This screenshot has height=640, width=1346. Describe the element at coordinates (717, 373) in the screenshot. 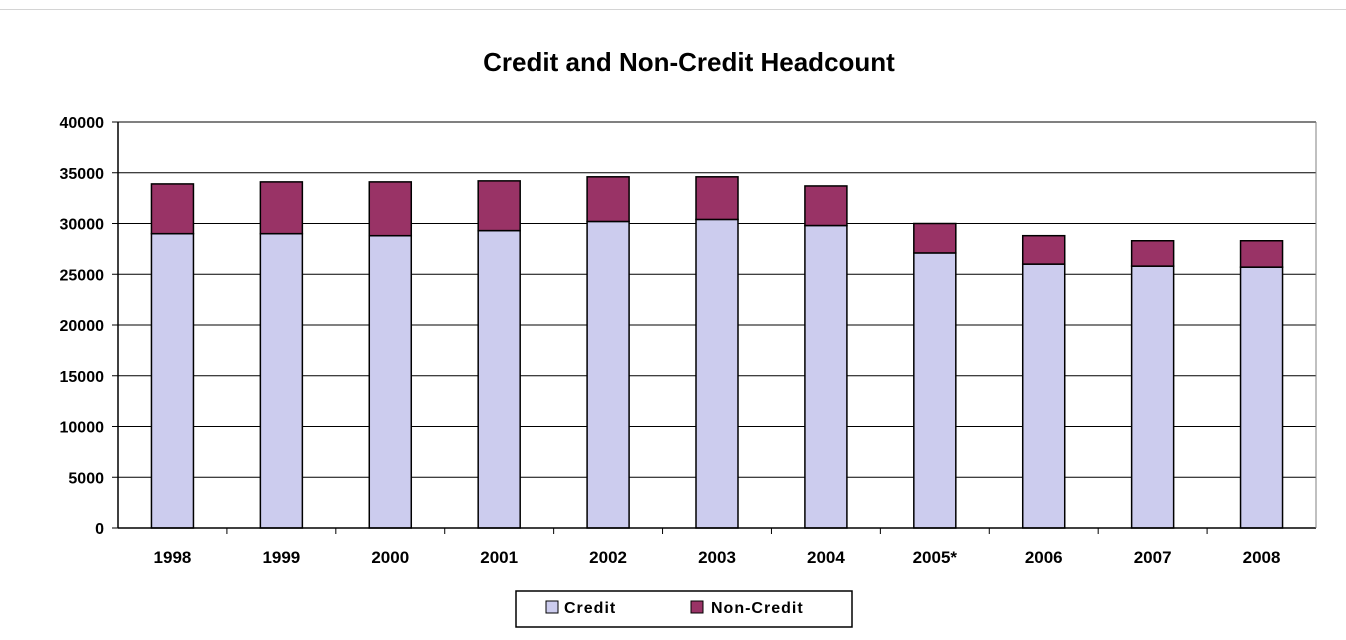

I see `bar-credit-2003` at that location.